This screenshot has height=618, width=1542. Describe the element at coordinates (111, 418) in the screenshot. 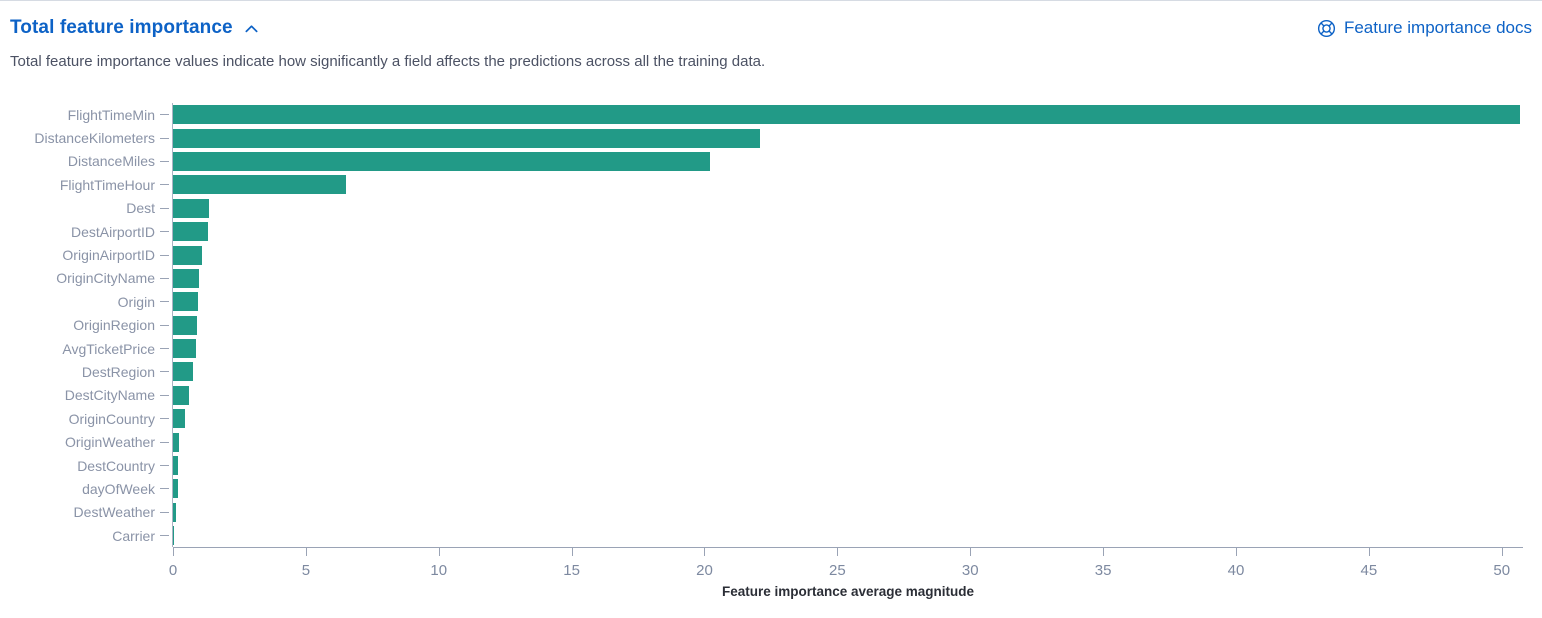

I see `y-axis-label-OriginCountry: OriginCountry` at that location.